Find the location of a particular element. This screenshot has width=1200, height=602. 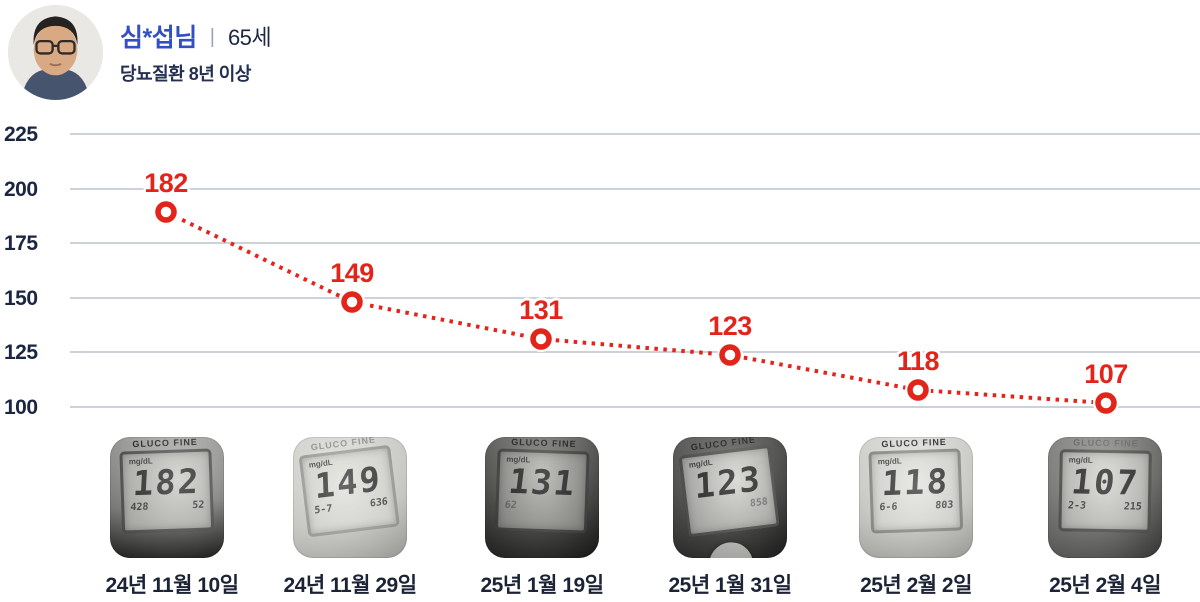

date-label-1: 24년 11월 10일 is located at coordinates (172, 585).